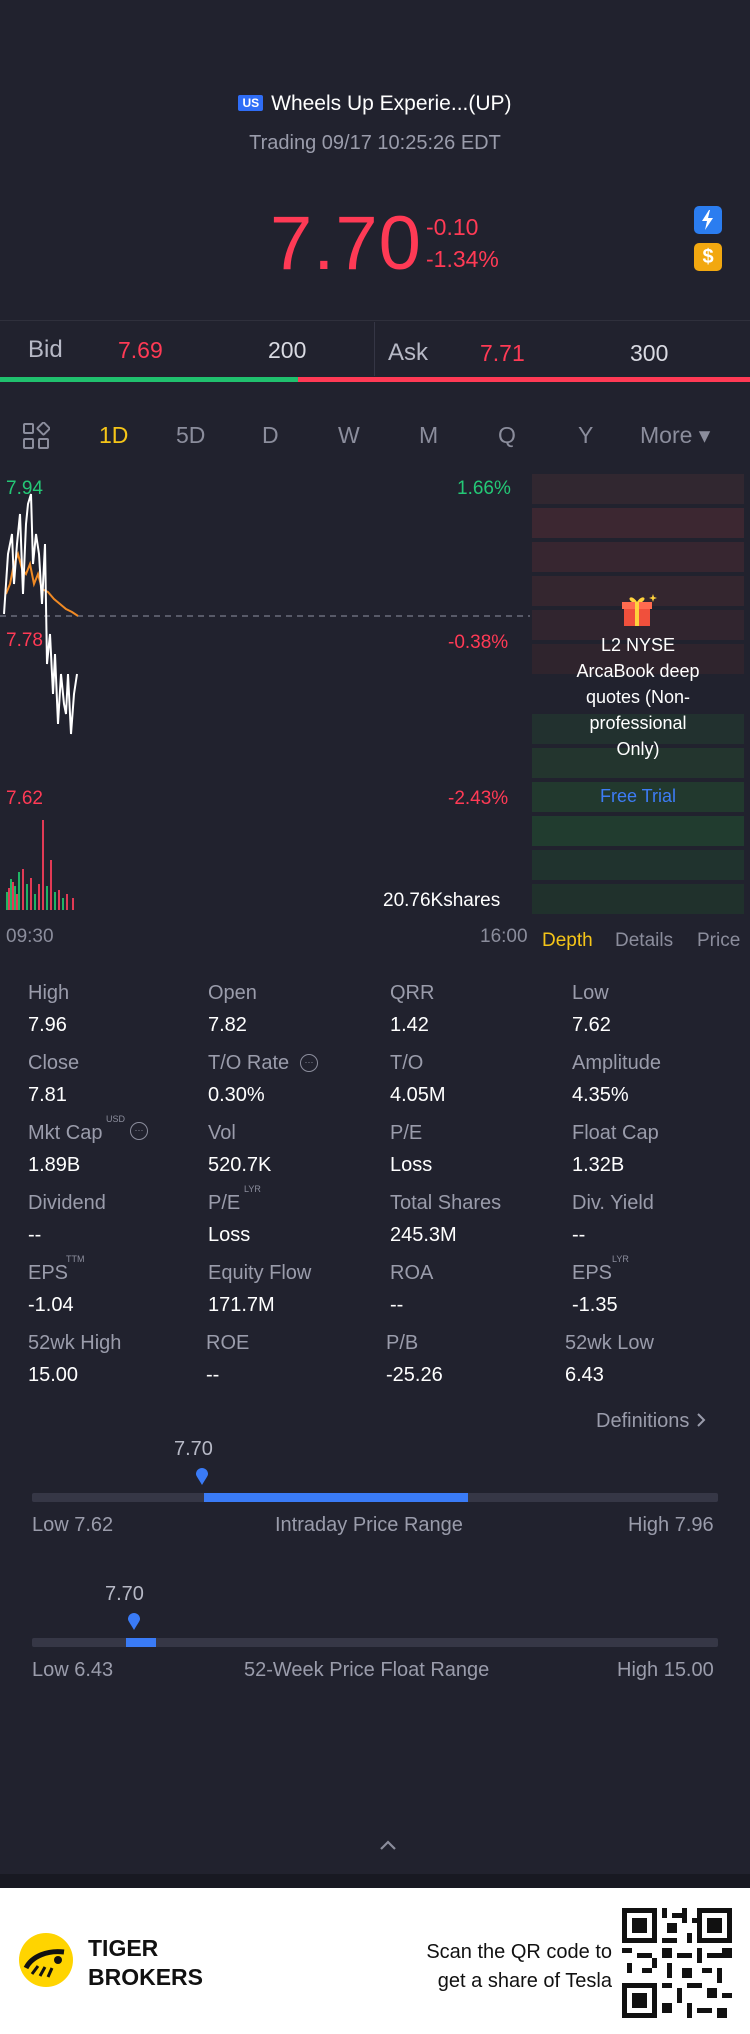 This screenshot has height=2034, width=750. I want to click on stat-value-dividend: --, so click(35, 1235).